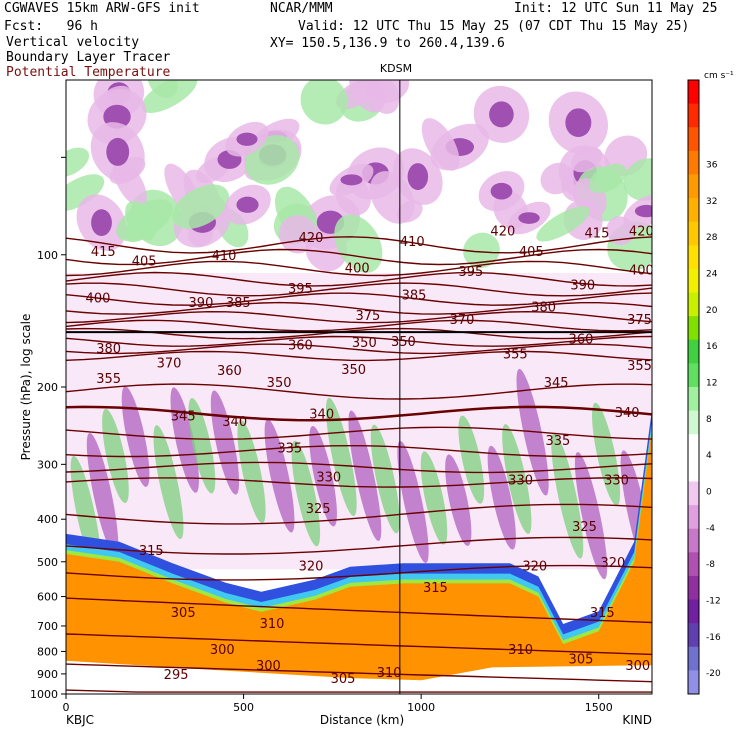 The image size is (740, 740). What do you see at coordinates (520, 481) in the screenshot?
I see `contour-label: 330` at bounding box center [520, 481].